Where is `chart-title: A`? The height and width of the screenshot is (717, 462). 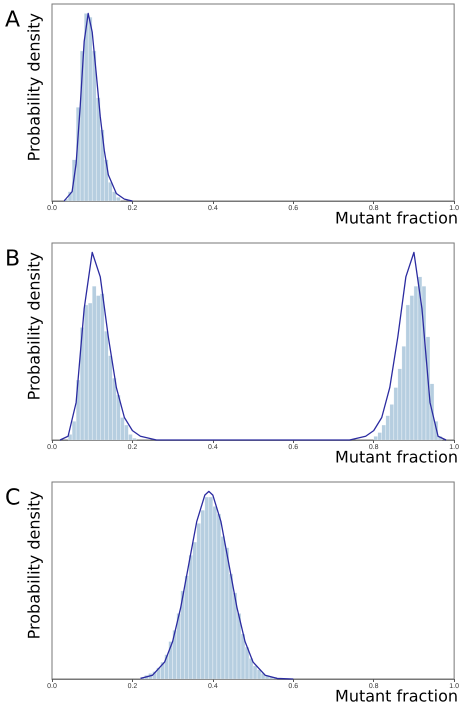
chart-title: A is located at coordinates (12, 20).